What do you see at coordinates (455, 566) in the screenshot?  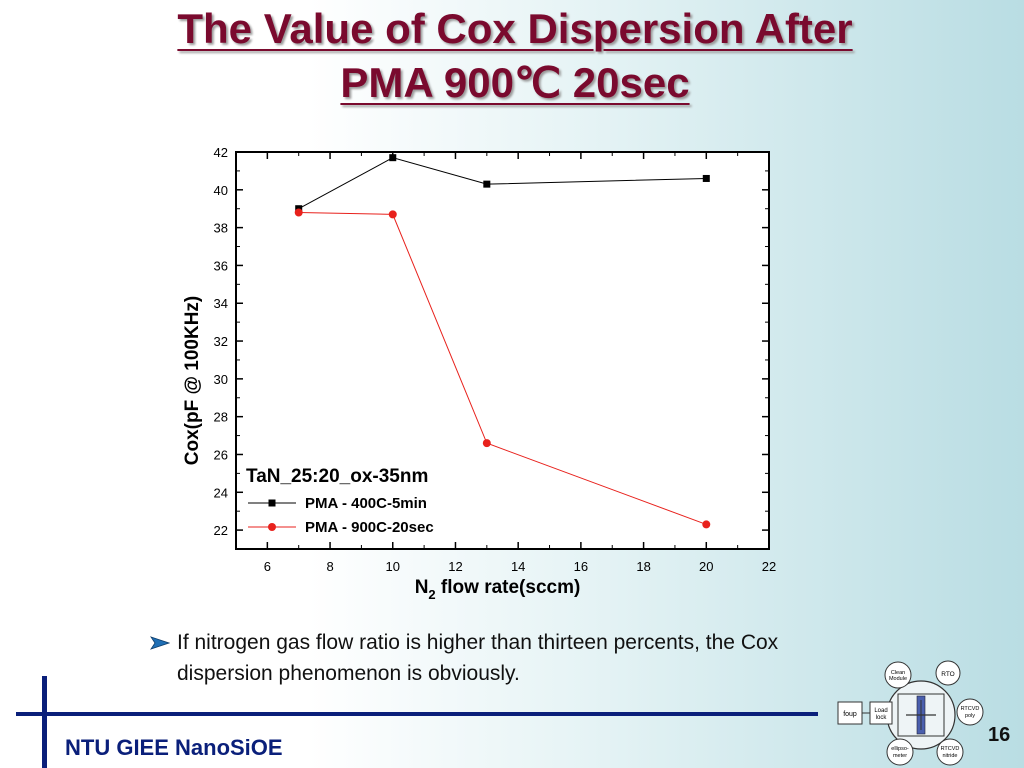 I see `x-tick-label: 12` at bounding box center [455, 566].